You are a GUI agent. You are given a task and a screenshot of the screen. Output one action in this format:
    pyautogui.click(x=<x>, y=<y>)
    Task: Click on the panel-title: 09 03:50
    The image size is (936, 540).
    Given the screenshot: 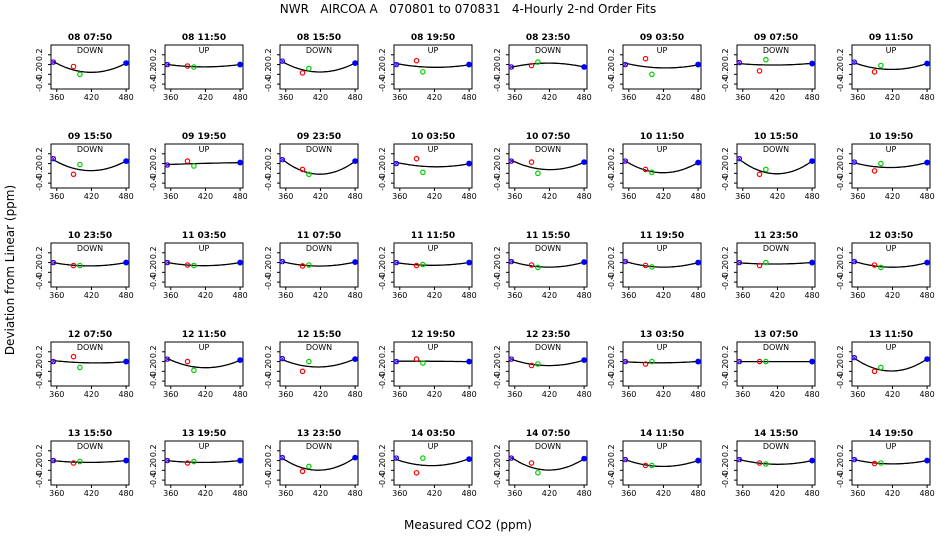 What is the action you would take?
    pyautogui.click(x=662, y=38)
    